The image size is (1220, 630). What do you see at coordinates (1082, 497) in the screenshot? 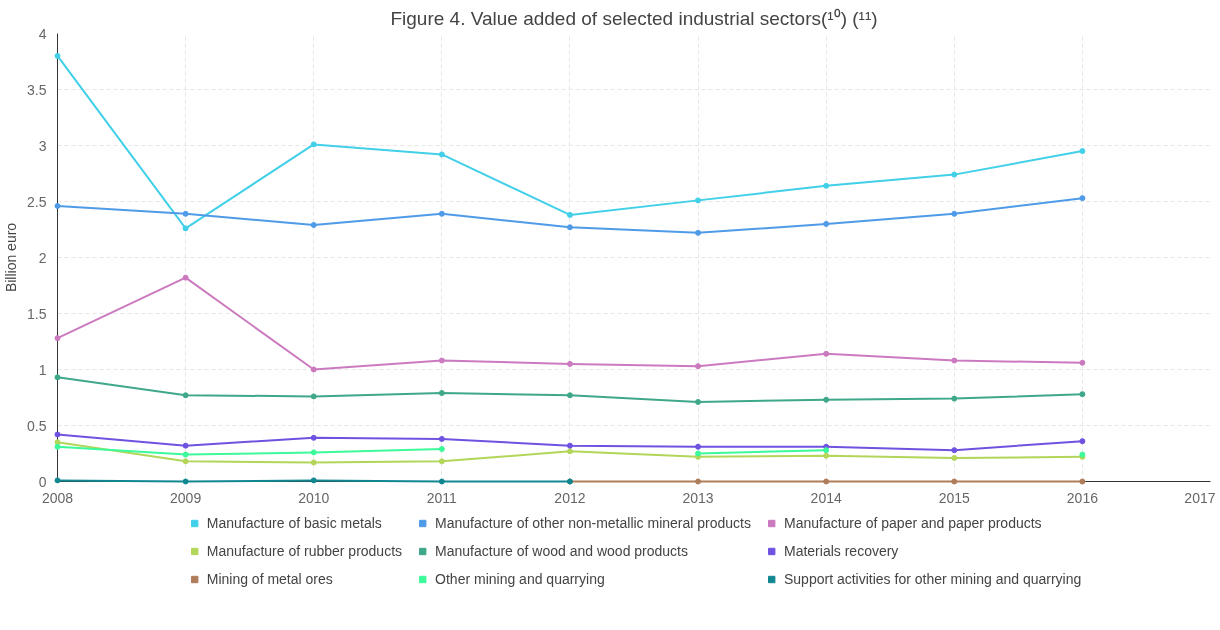
I see `x-tick-label: 2016` at bounding box center [1082, 497].